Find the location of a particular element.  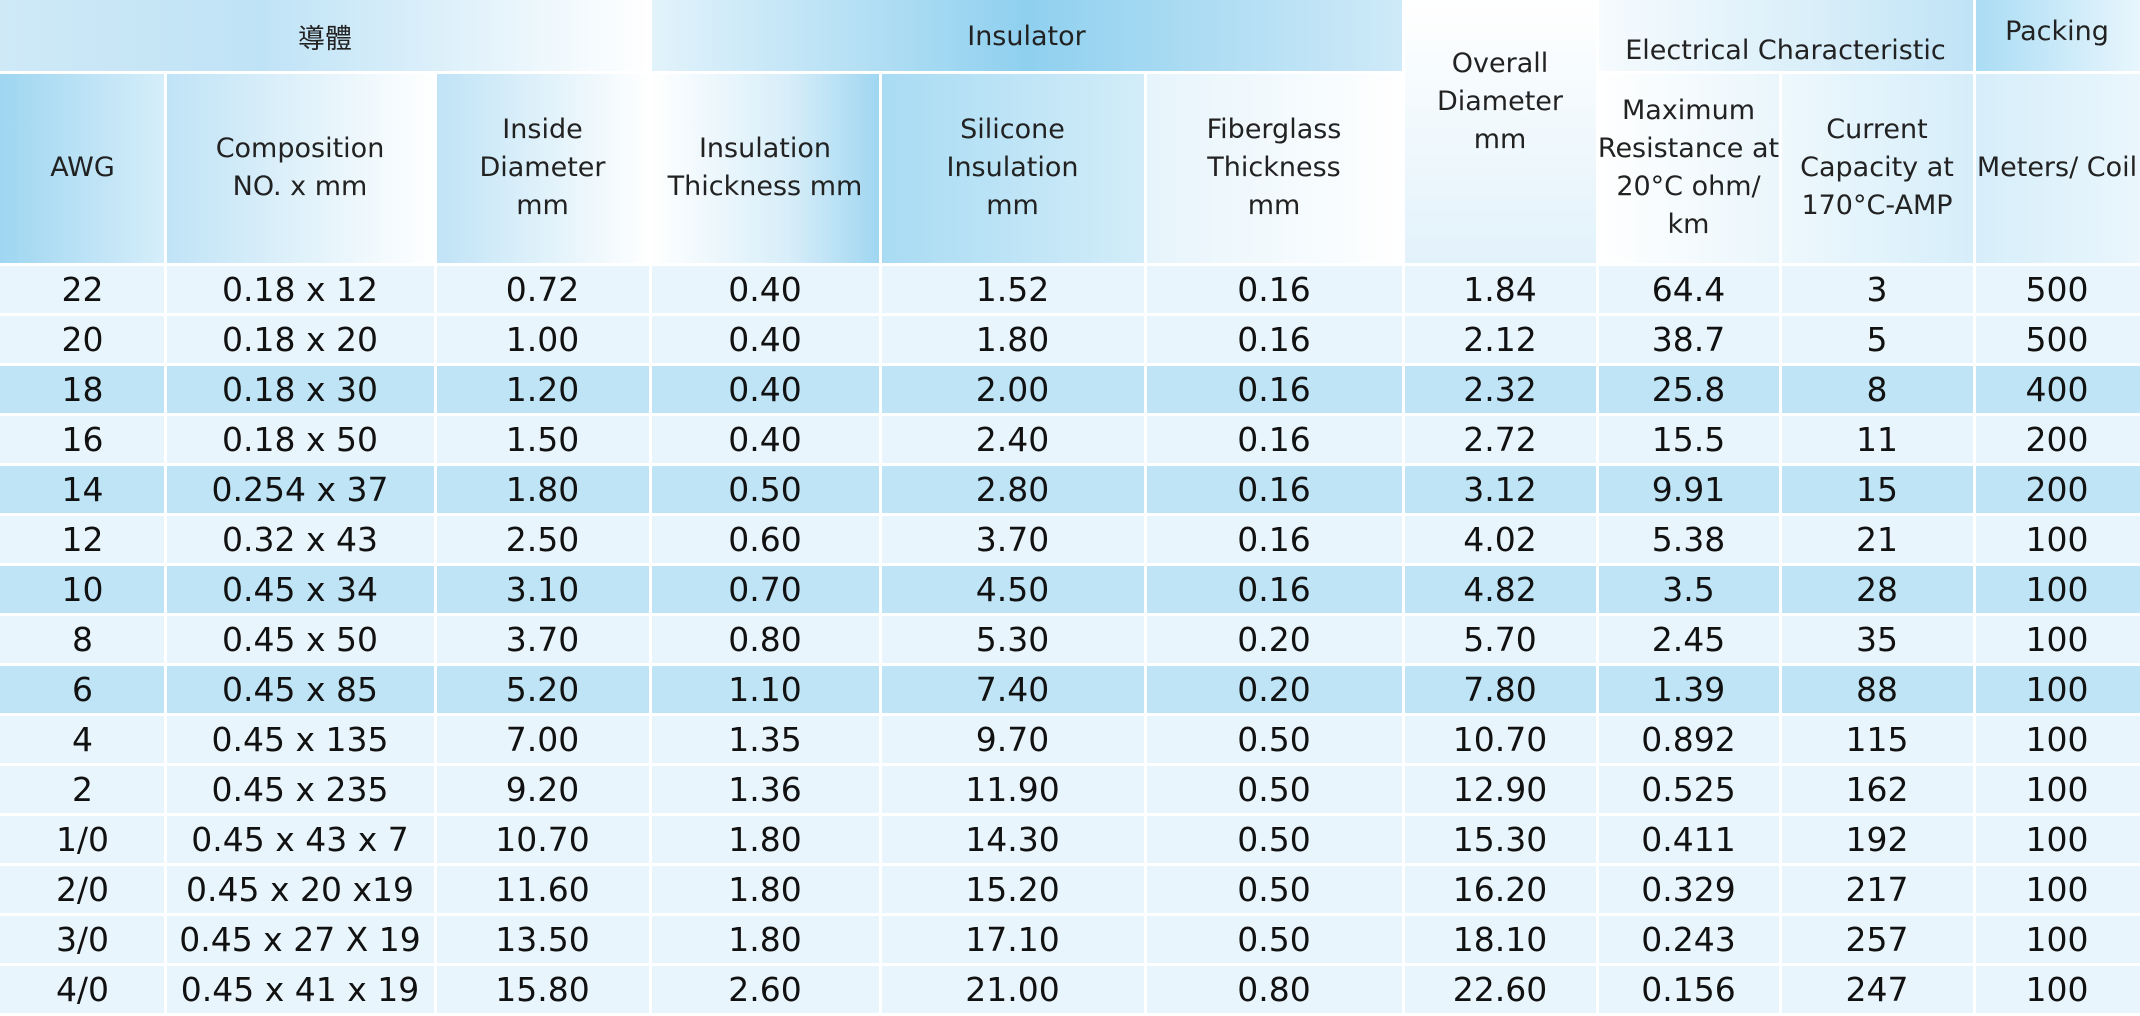

column-header-overall-diameter: Overall Diameter mm is located at coordinates (1500, 132).